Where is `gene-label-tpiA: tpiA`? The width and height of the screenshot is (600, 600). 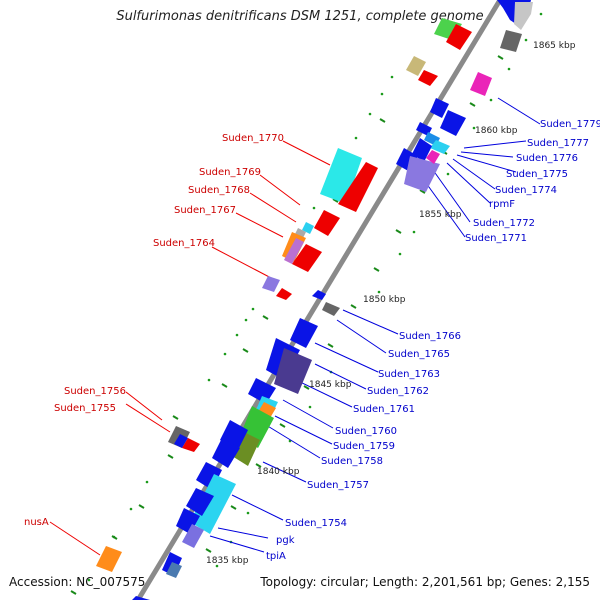 gene-label-tpiA: tpiA is located at coordinates (276, 556).